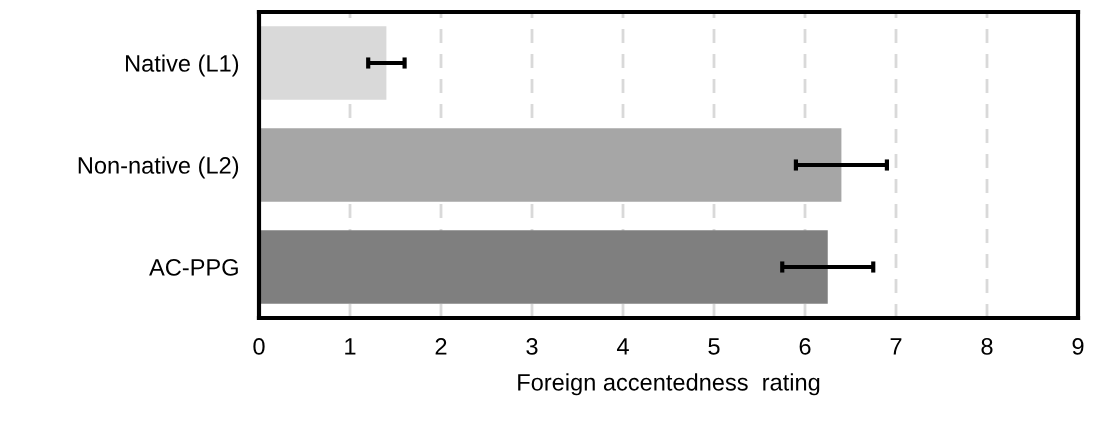 This screenshot has width=1097, height=428. I want to click on x-tick-label: 3, so click(532, 346).